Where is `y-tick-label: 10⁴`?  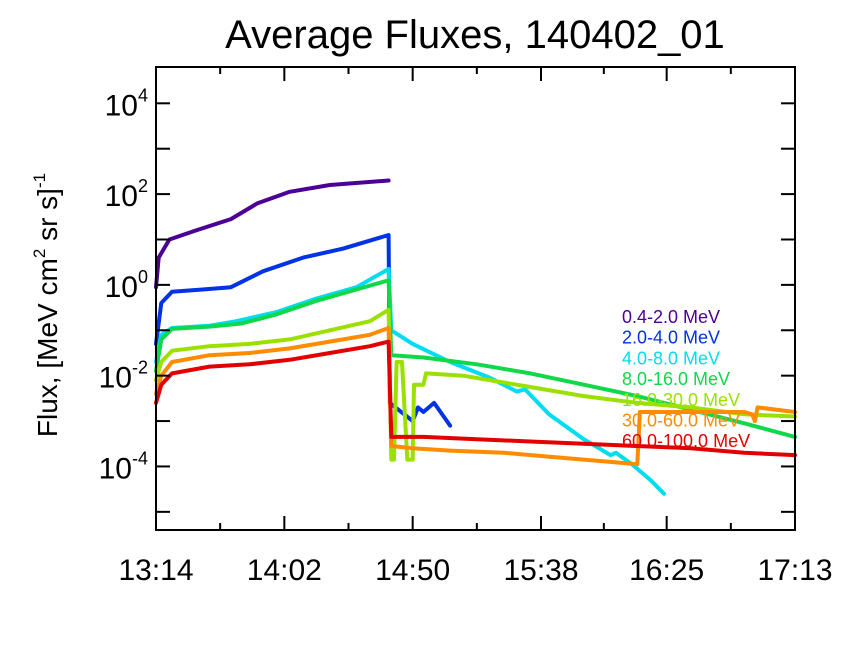
y-tick-label: 10⁴ is located at coordinates (126, 103).